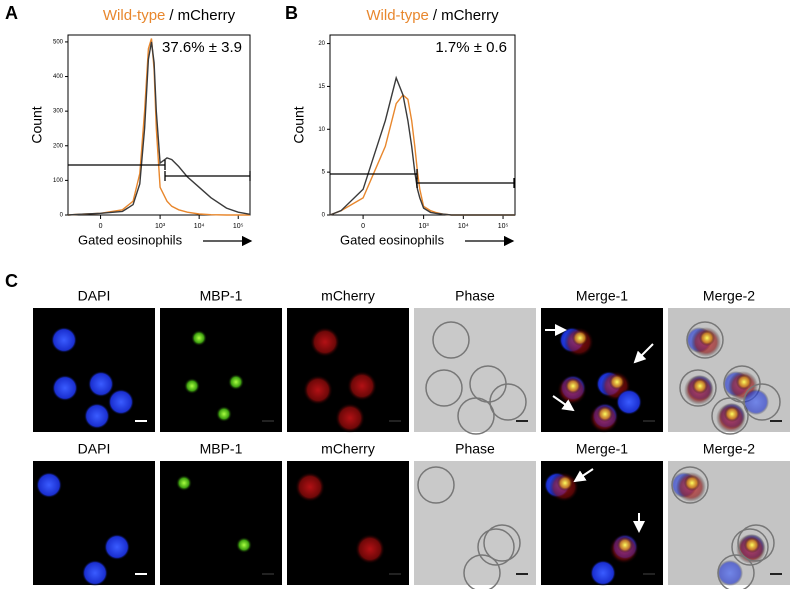  Describe the element at coordinates (58, 112) in the screenshot. I see `y-tick-label: 300` at that location.